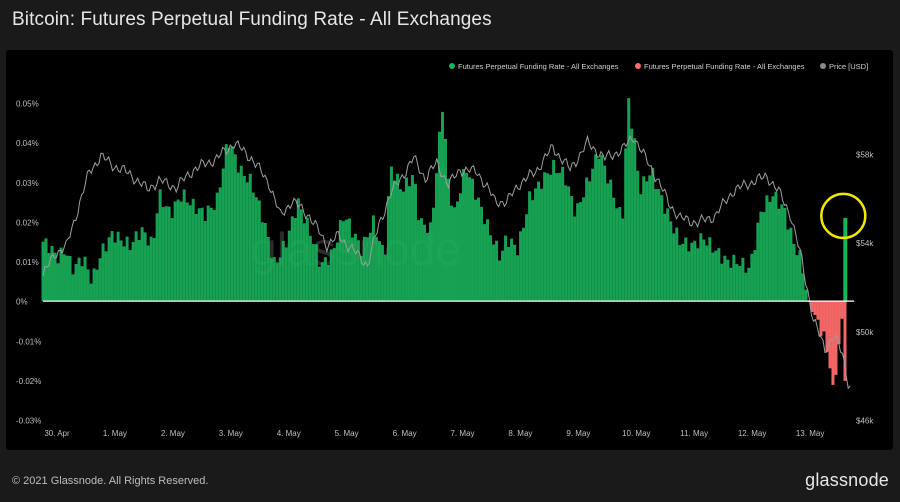 This screenshot has height=502, width=900. Describe the element at coordinates (28, 381) in the screenshot. I see `y-left-tick-label: -0.02%` at that location.